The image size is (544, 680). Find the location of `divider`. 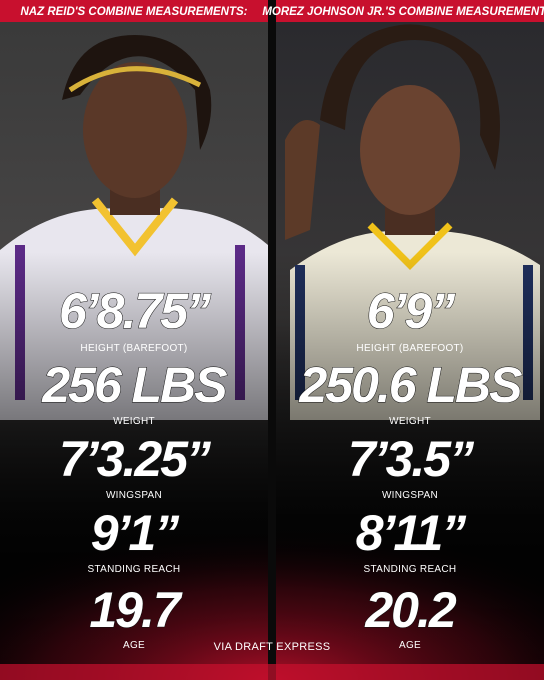

divider is located at coordinates (272, 340).